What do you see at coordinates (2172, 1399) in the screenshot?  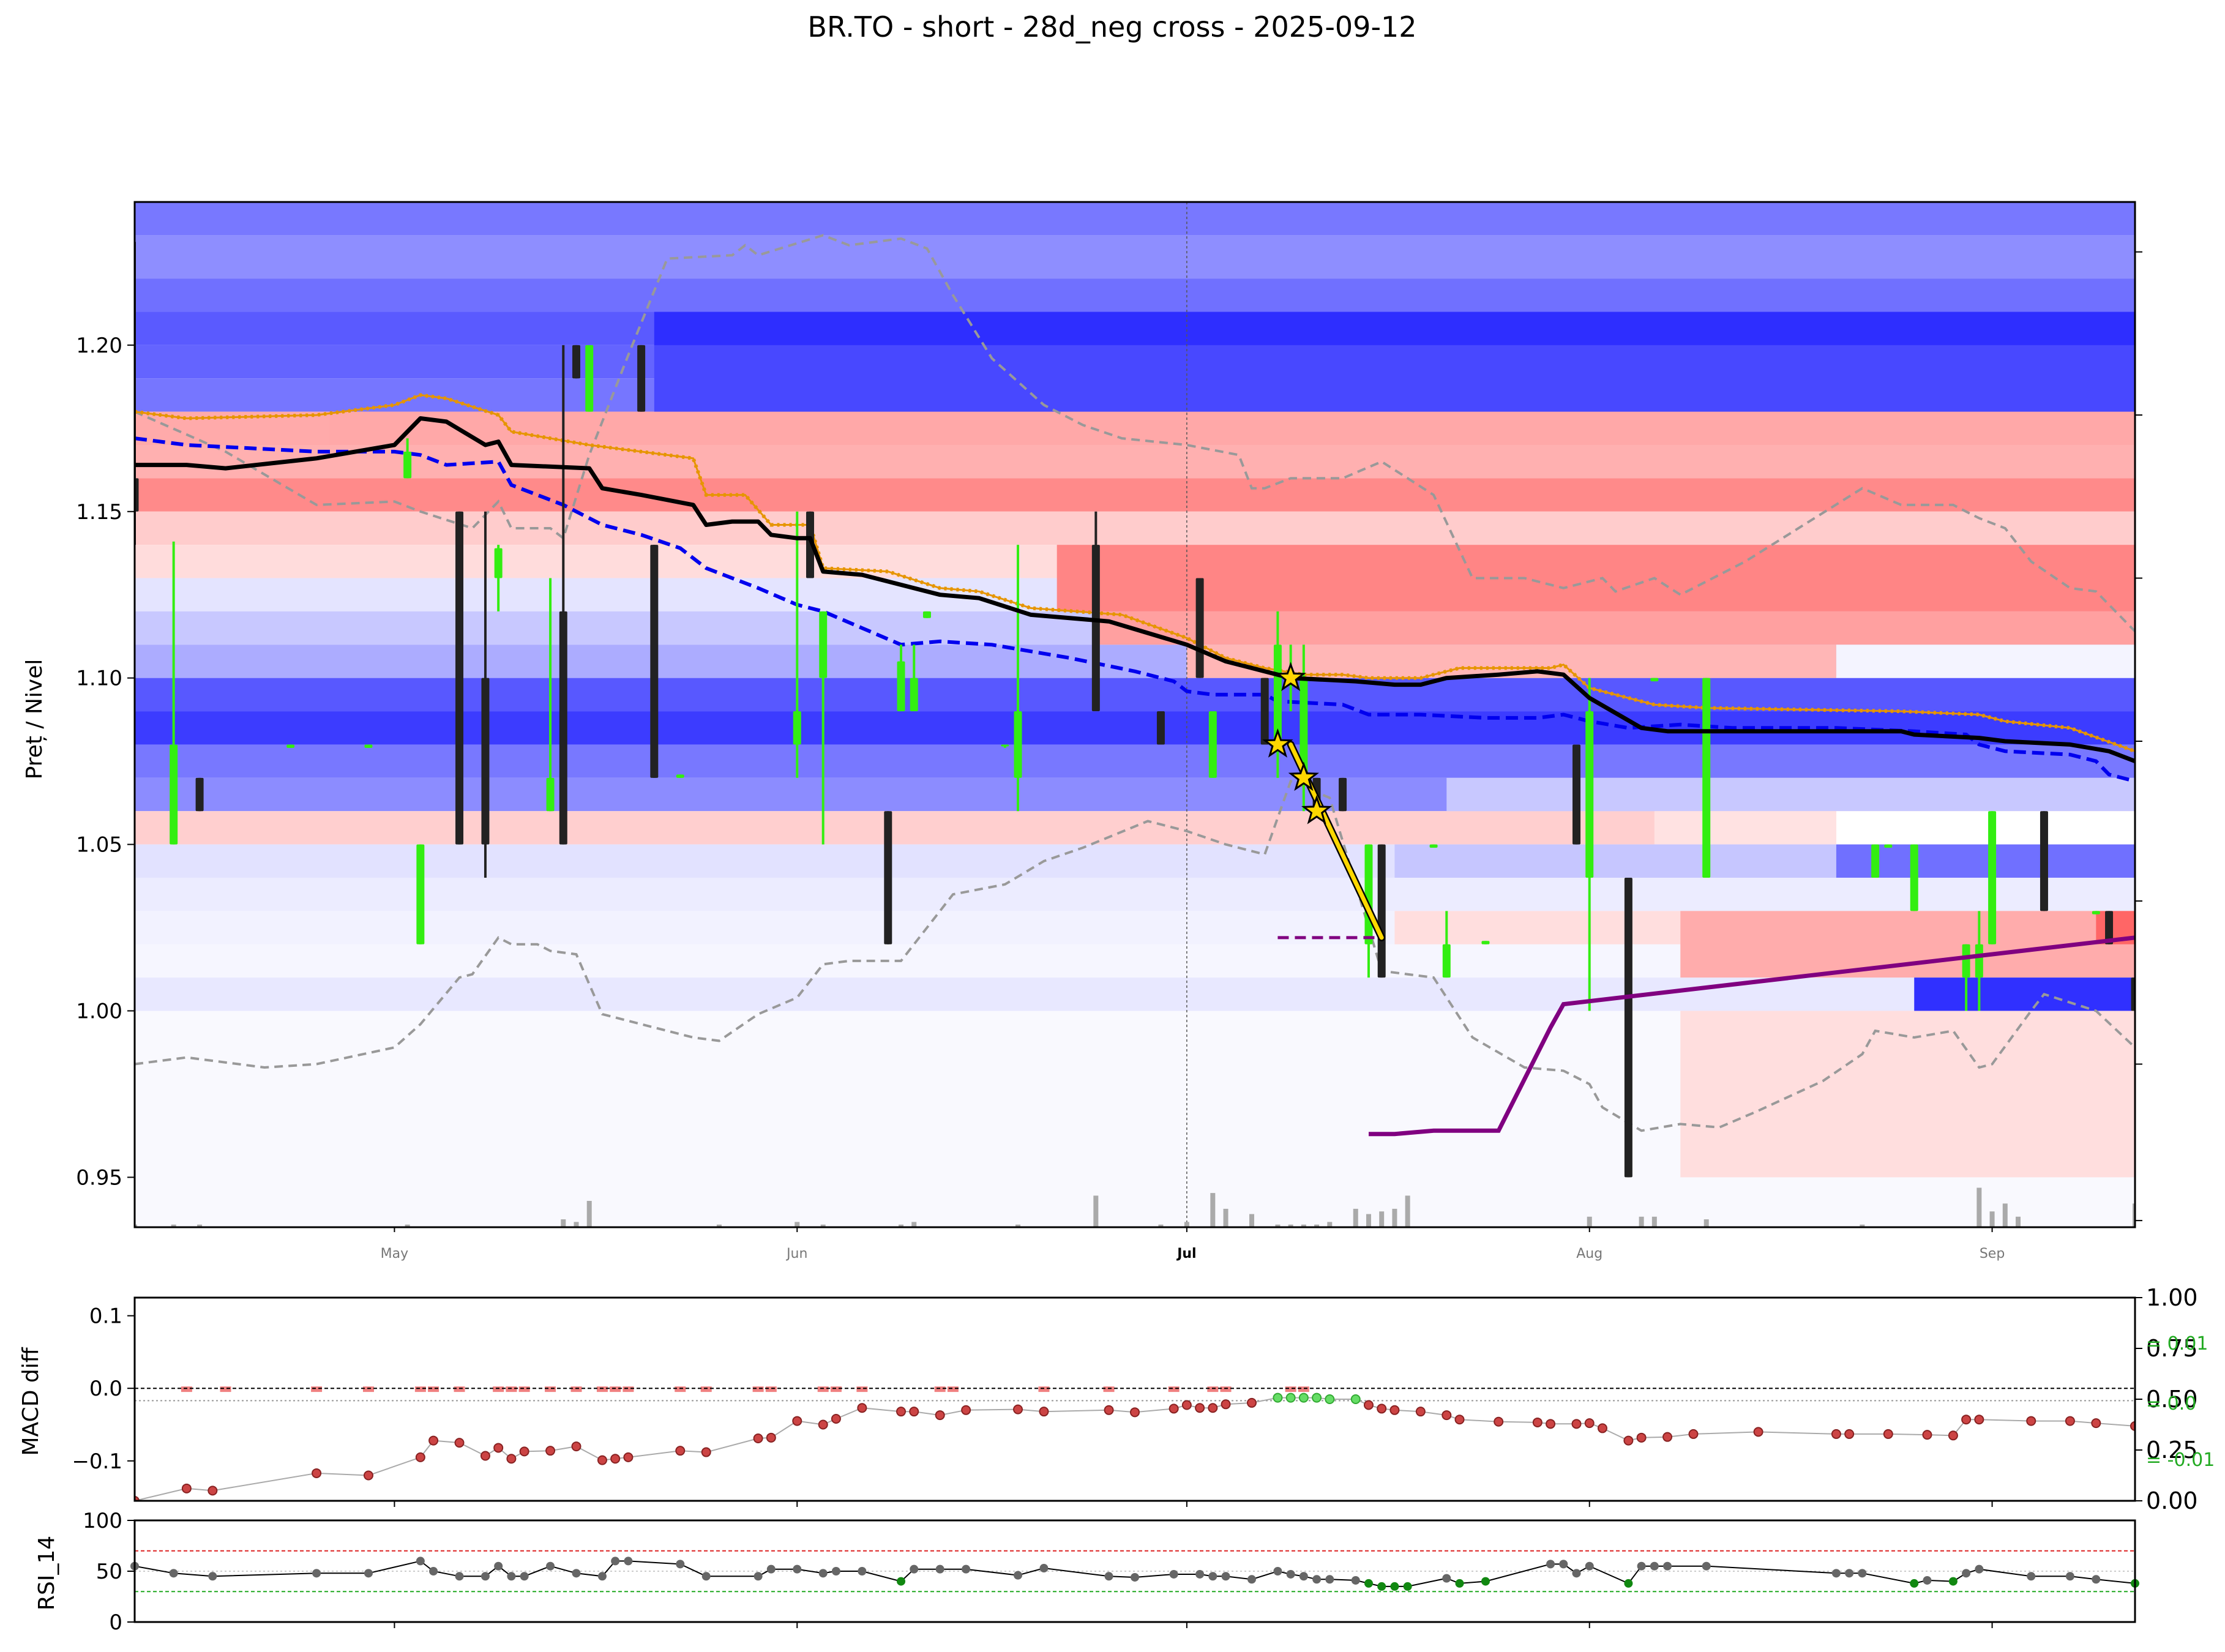 I see `macd-right-tick-label: 0.50` at bounding box center [2172, 1399].